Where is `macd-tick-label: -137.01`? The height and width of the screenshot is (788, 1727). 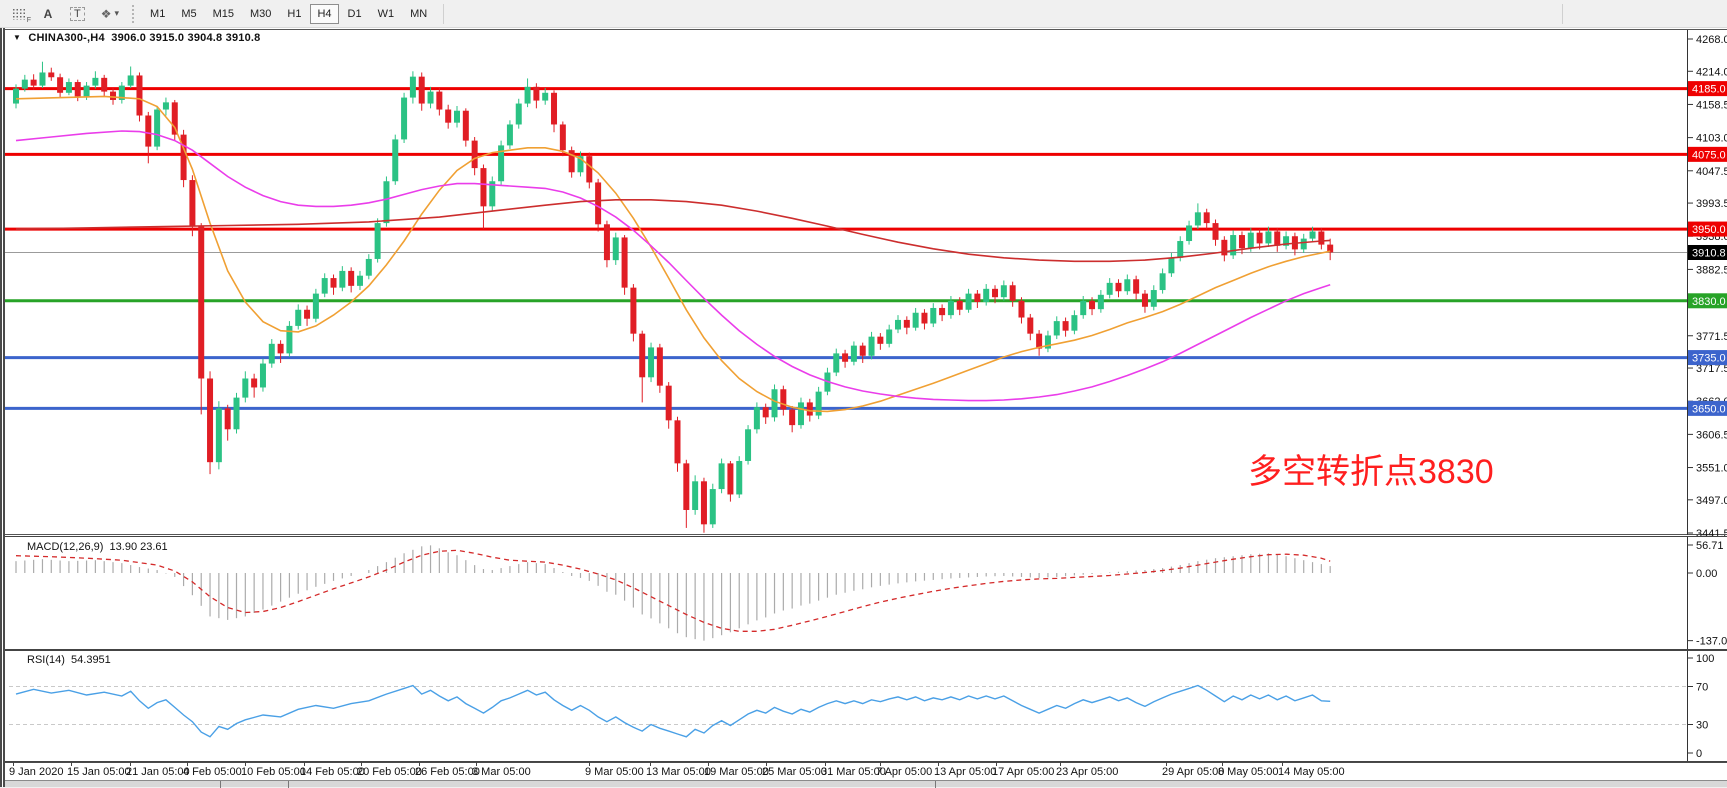 macd-tick-label: -137.01 is located at coordinates (1711, 642).